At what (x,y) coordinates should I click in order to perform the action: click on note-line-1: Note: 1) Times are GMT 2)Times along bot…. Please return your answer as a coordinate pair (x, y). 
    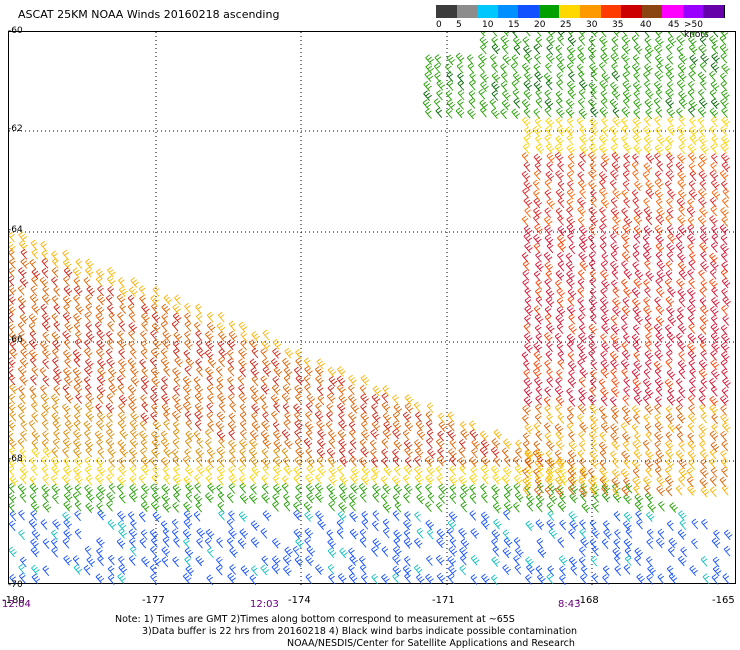
    Looking at the image, I should click on (315, 619).